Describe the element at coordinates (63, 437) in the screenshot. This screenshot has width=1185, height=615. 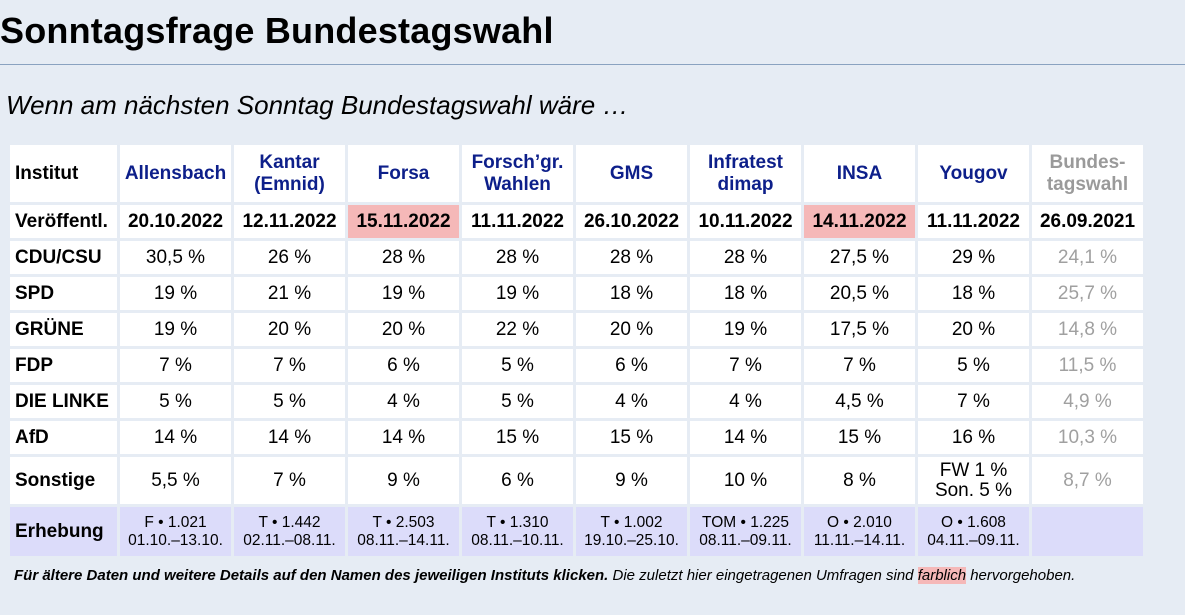
I see `party-name: AfD` at that location.